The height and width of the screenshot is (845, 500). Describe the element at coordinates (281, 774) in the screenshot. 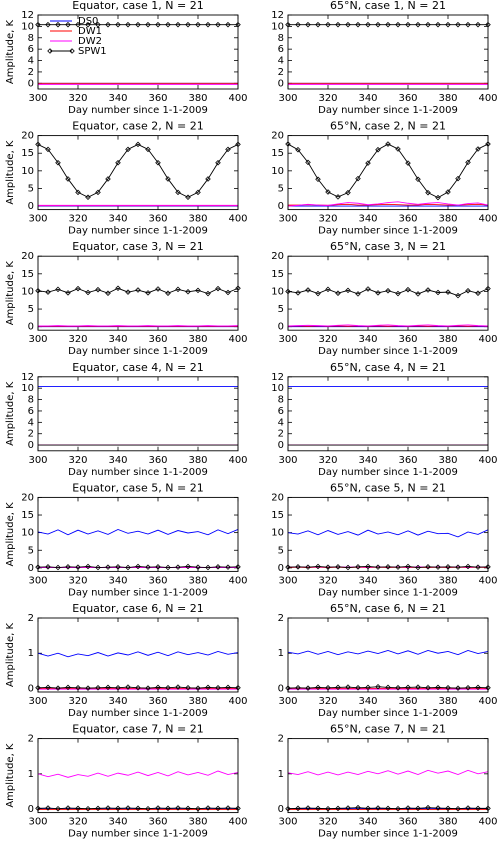

I see `y-tick-label: 1` at that location.